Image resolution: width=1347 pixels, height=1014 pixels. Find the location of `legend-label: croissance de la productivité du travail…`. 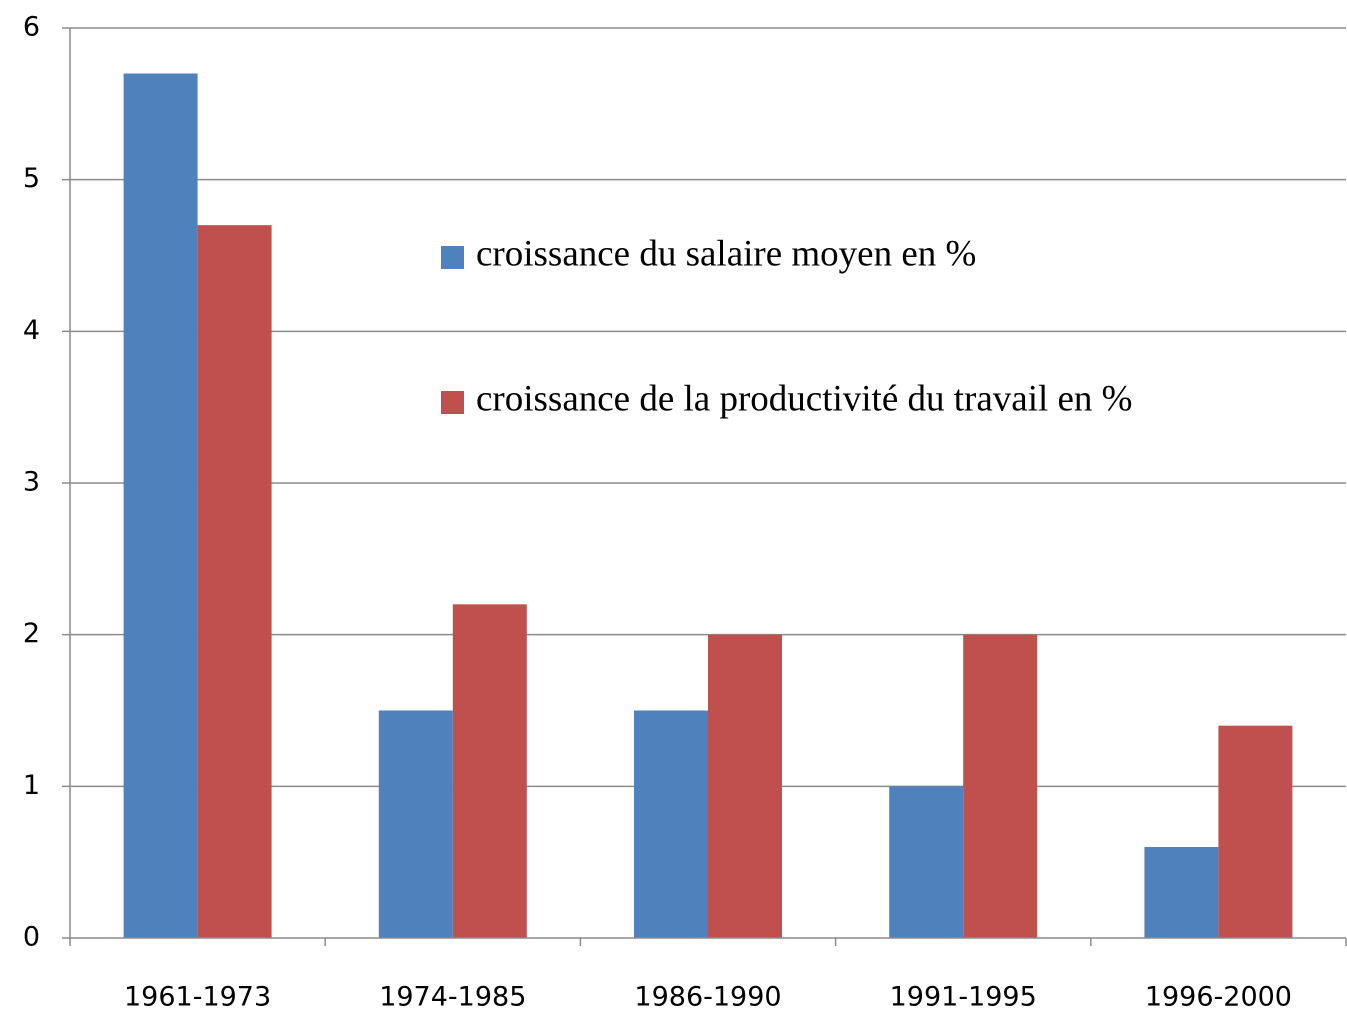

legend-label: croissance de la productivité du travail… is located at coordinates (804, 398).